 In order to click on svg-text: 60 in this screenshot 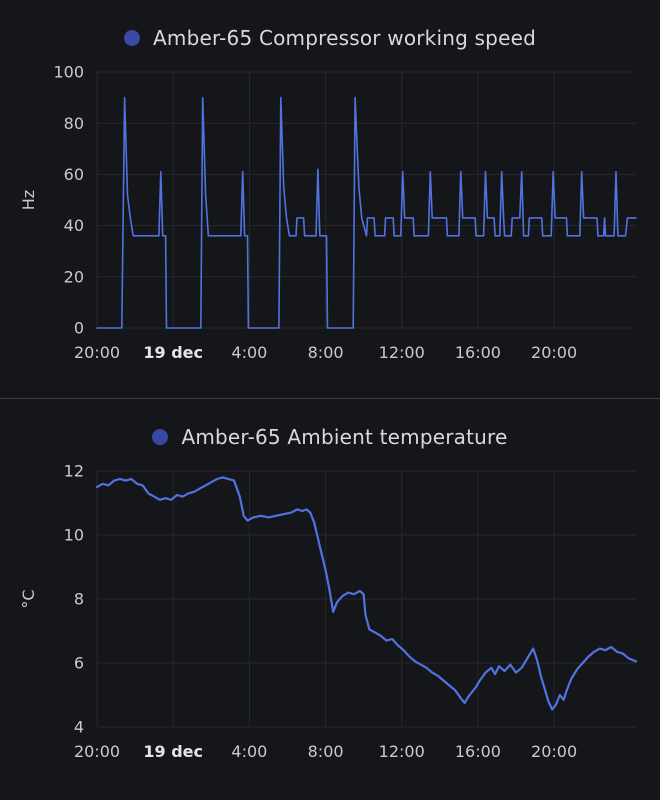, I will do `click(74, 174)`.